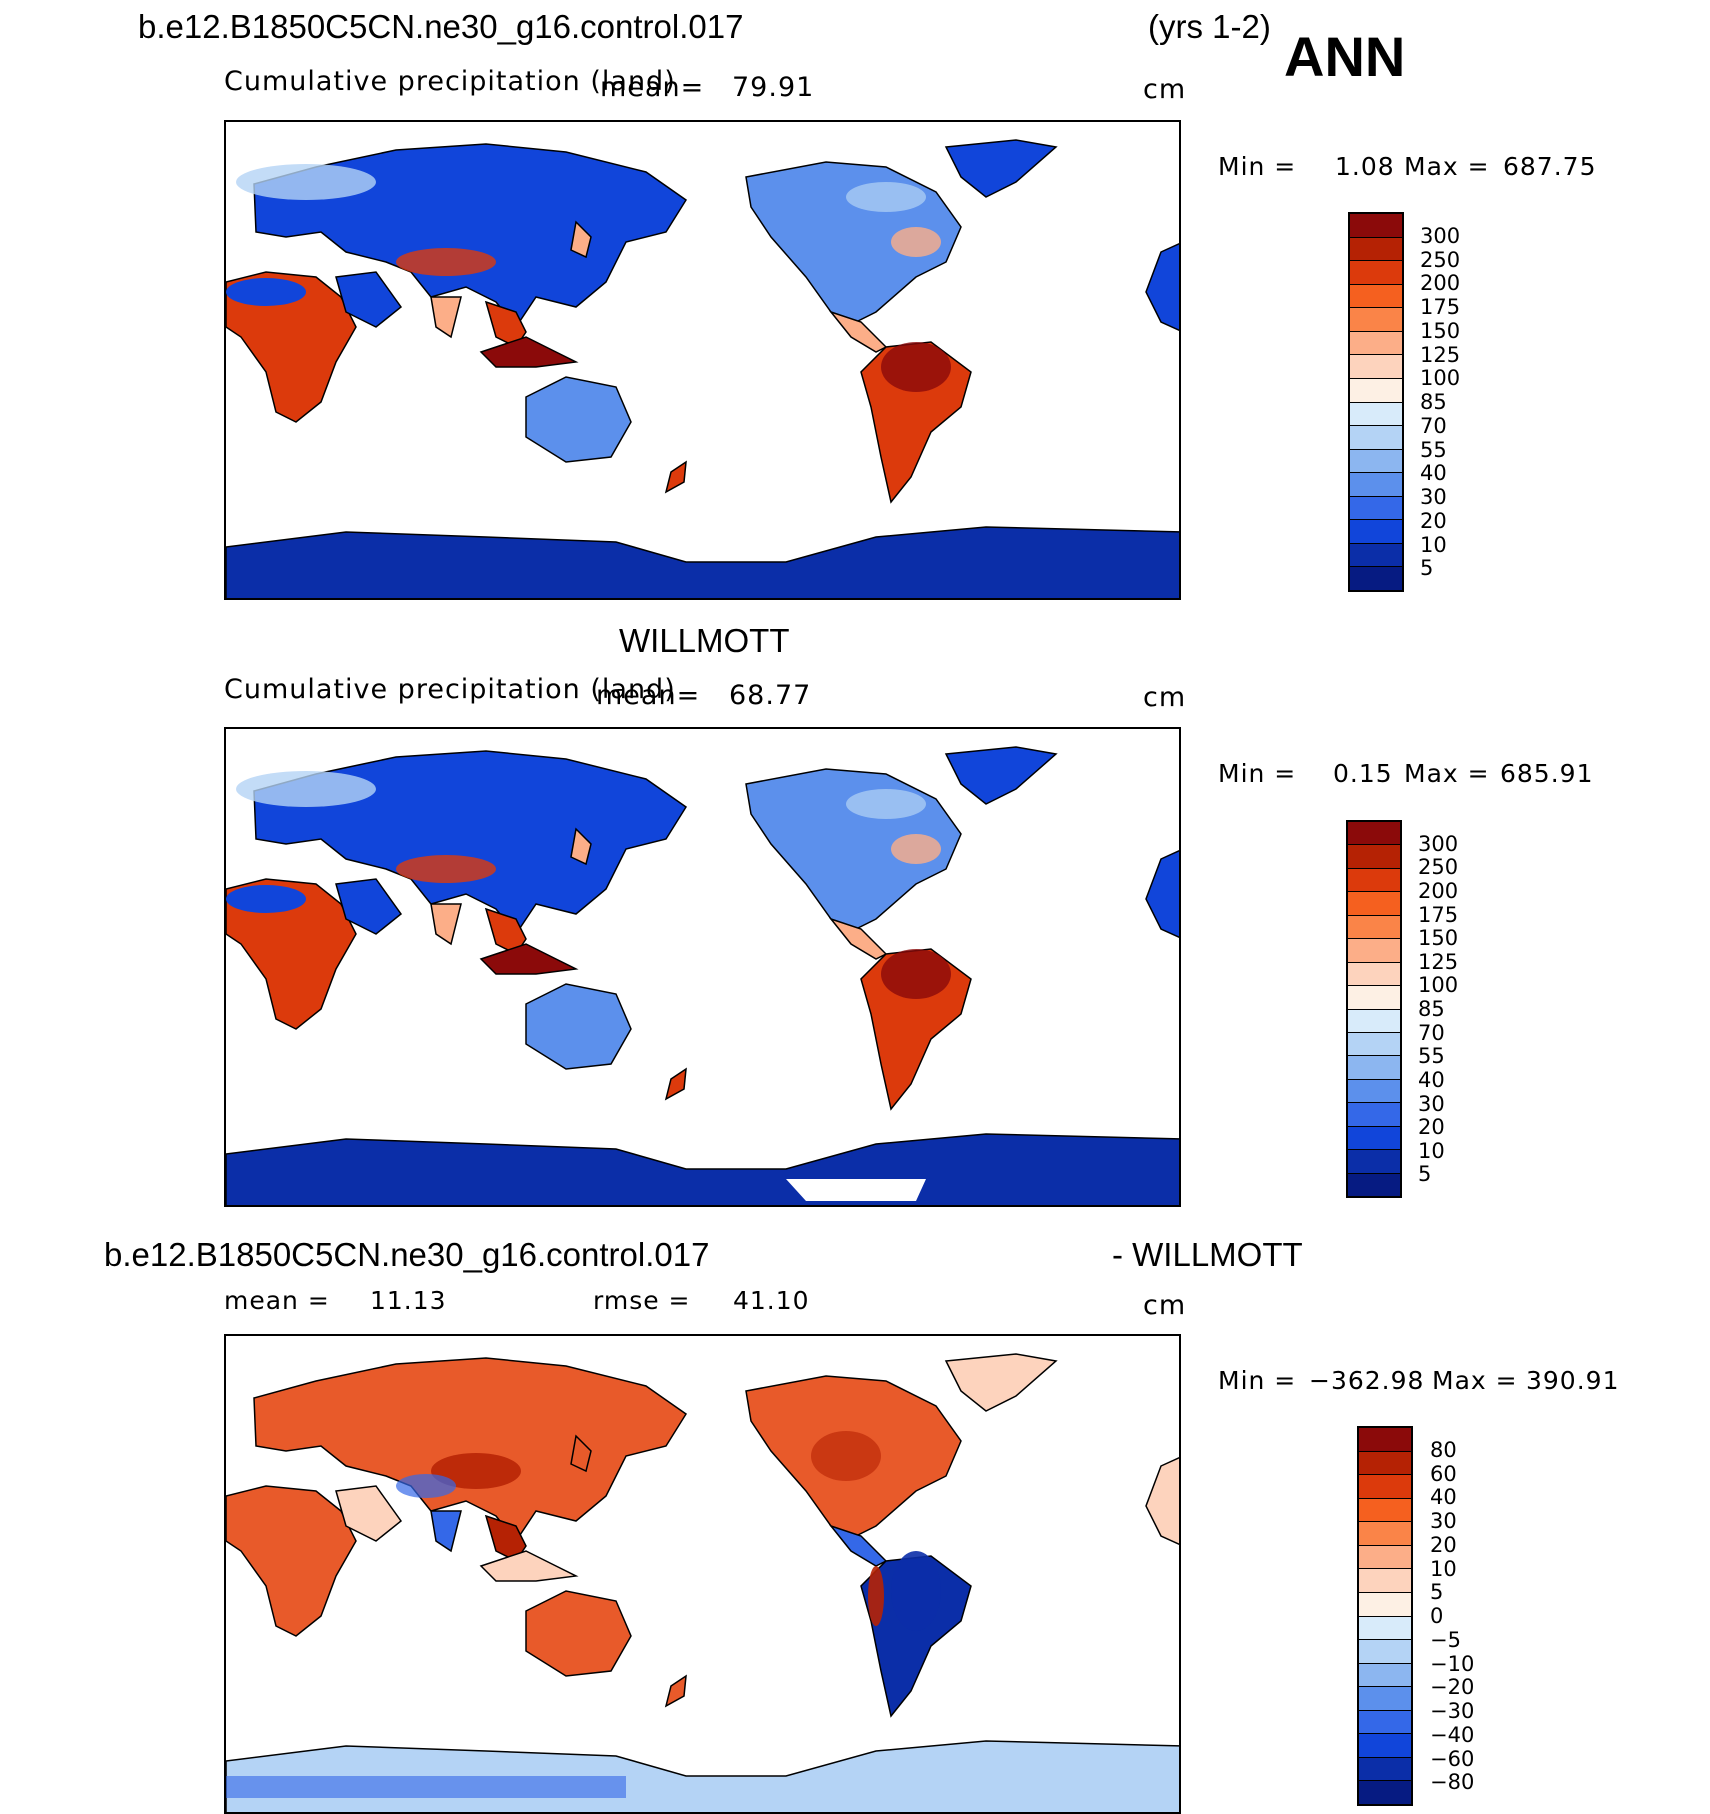 This screenshot has width=1710, height=1814. I want to click on panel1-units: cm, so click(1165, 89).